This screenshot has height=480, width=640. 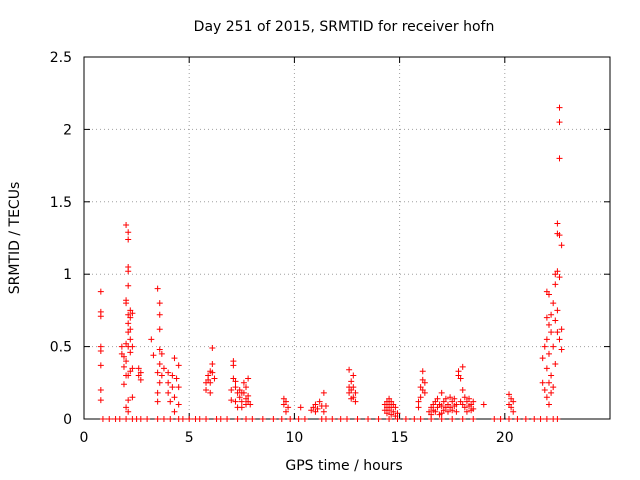 I want to click on x-tick-label: 15, so click(x=400, y=438).